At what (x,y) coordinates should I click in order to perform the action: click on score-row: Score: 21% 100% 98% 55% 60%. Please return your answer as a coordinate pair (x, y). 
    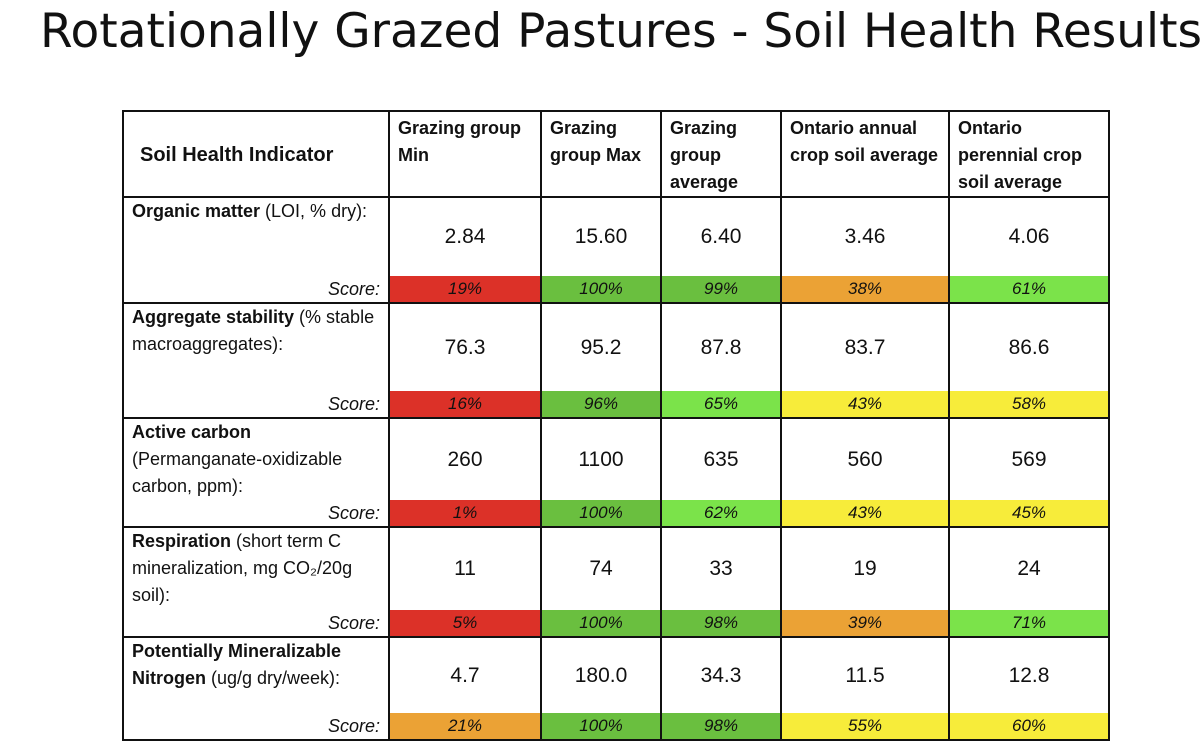
    Looking at the image, I should click on (616, 727).